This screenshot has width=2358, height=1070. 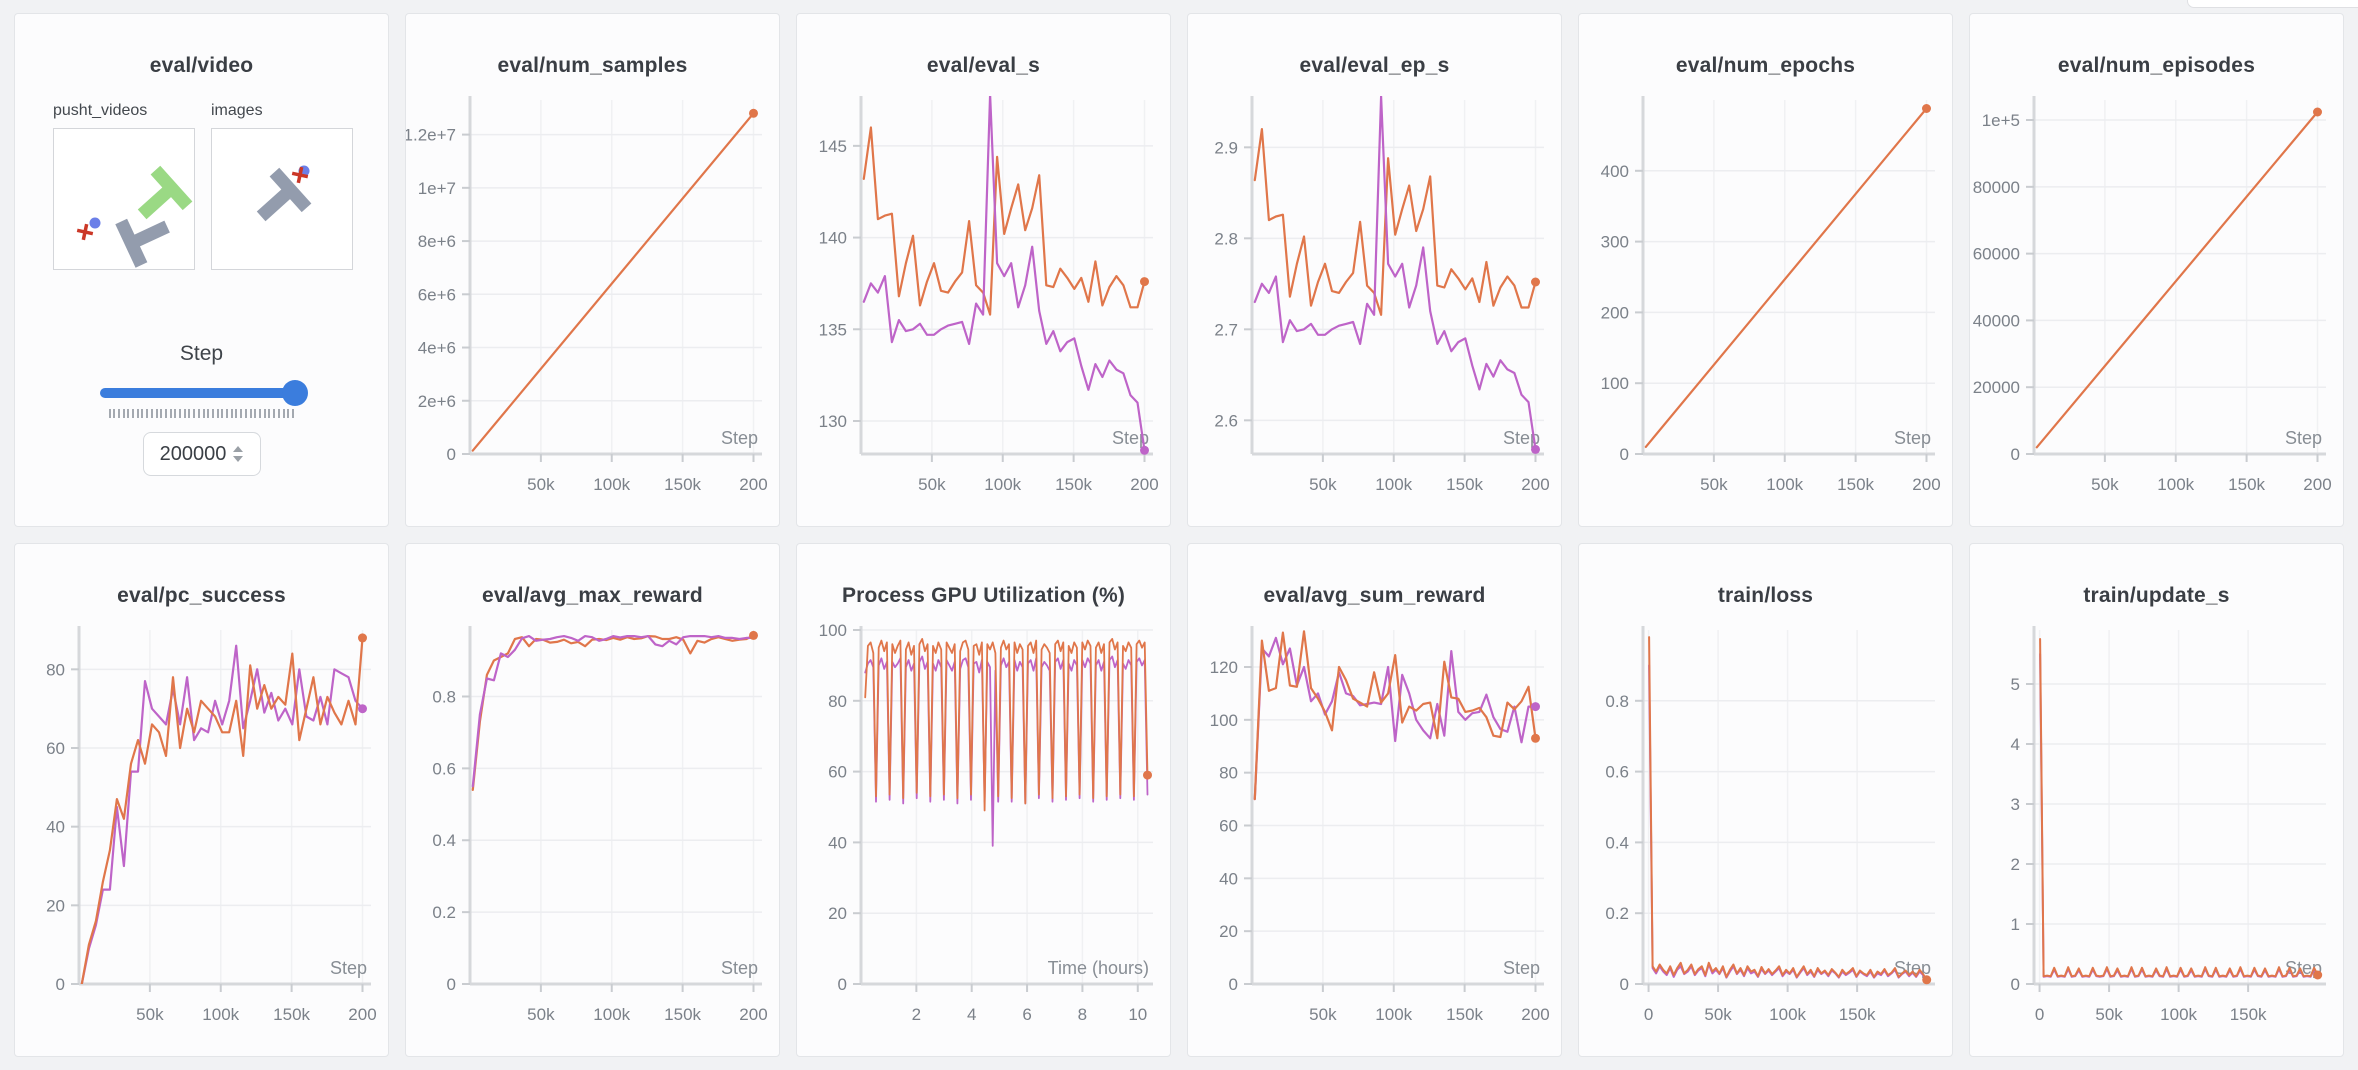 What do you see at coordinates (983, 595) in the screenshot?
I see `panel-title: Process GPU Utilization (%)` at bounding box center [983, 595].